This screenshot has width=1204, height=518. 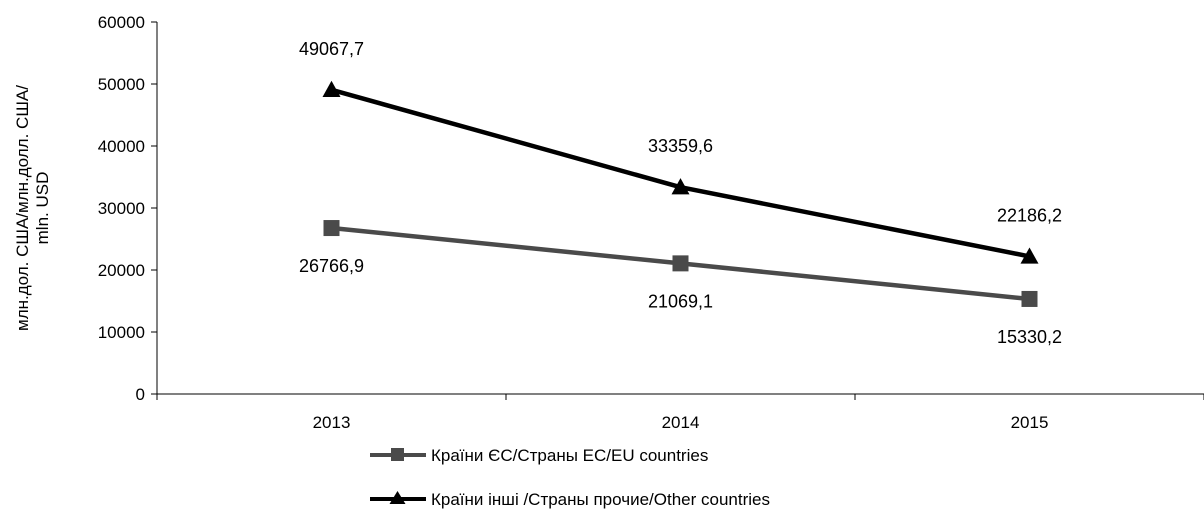 I want to click on y-axis-title-line-2: mln. USD, so click(x=42, y=208).